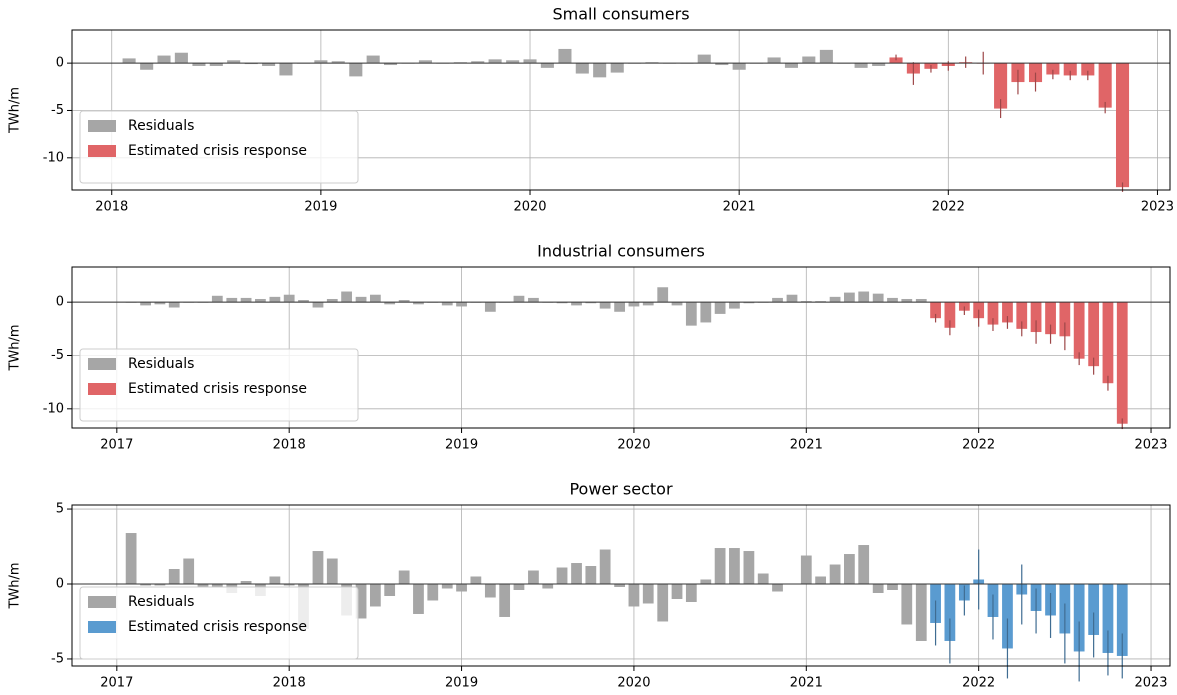  Describe the element at coordinates (15, 347) in the screenshot. I see `y-axis-label: TWh/m` at that location.